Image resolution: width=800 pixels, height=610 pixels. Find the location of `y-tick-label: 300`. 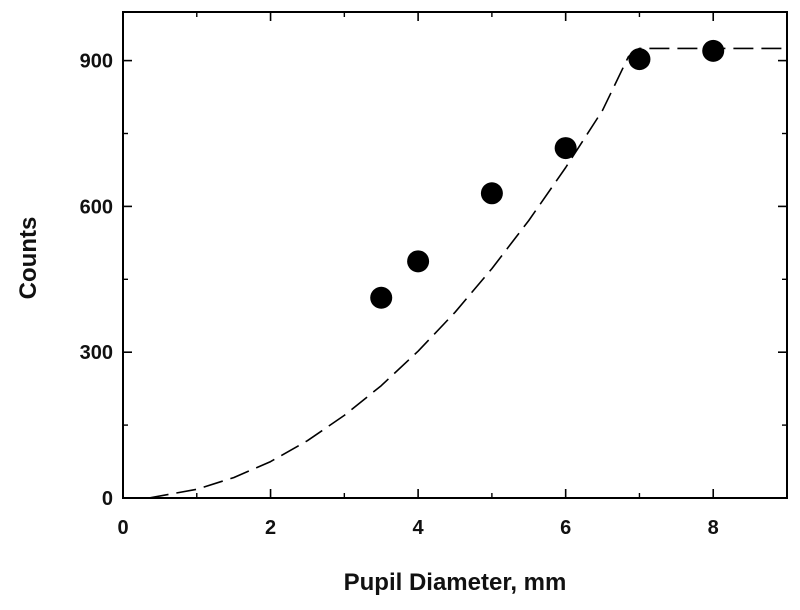

y-tick-label: 300 is located at coordinates (96, 353).